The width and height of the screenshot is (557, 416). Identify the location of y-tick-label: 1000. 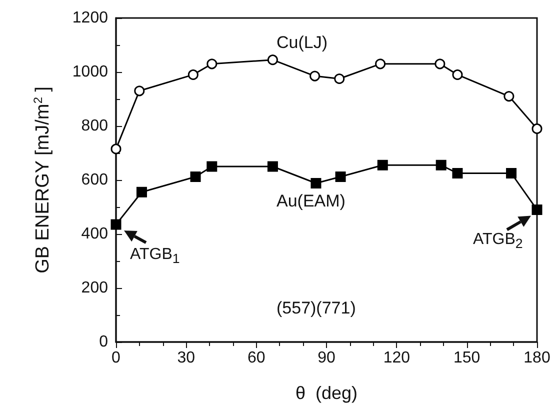
(90, 72).